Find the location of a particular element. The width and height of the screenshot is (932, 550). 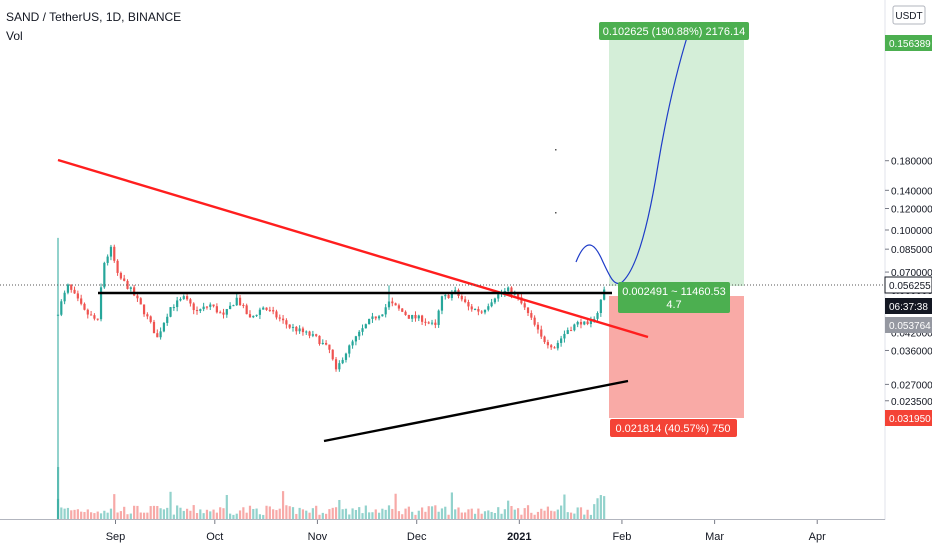

countdown-badge: 06:37:38 is located at coordinates (908, 306).